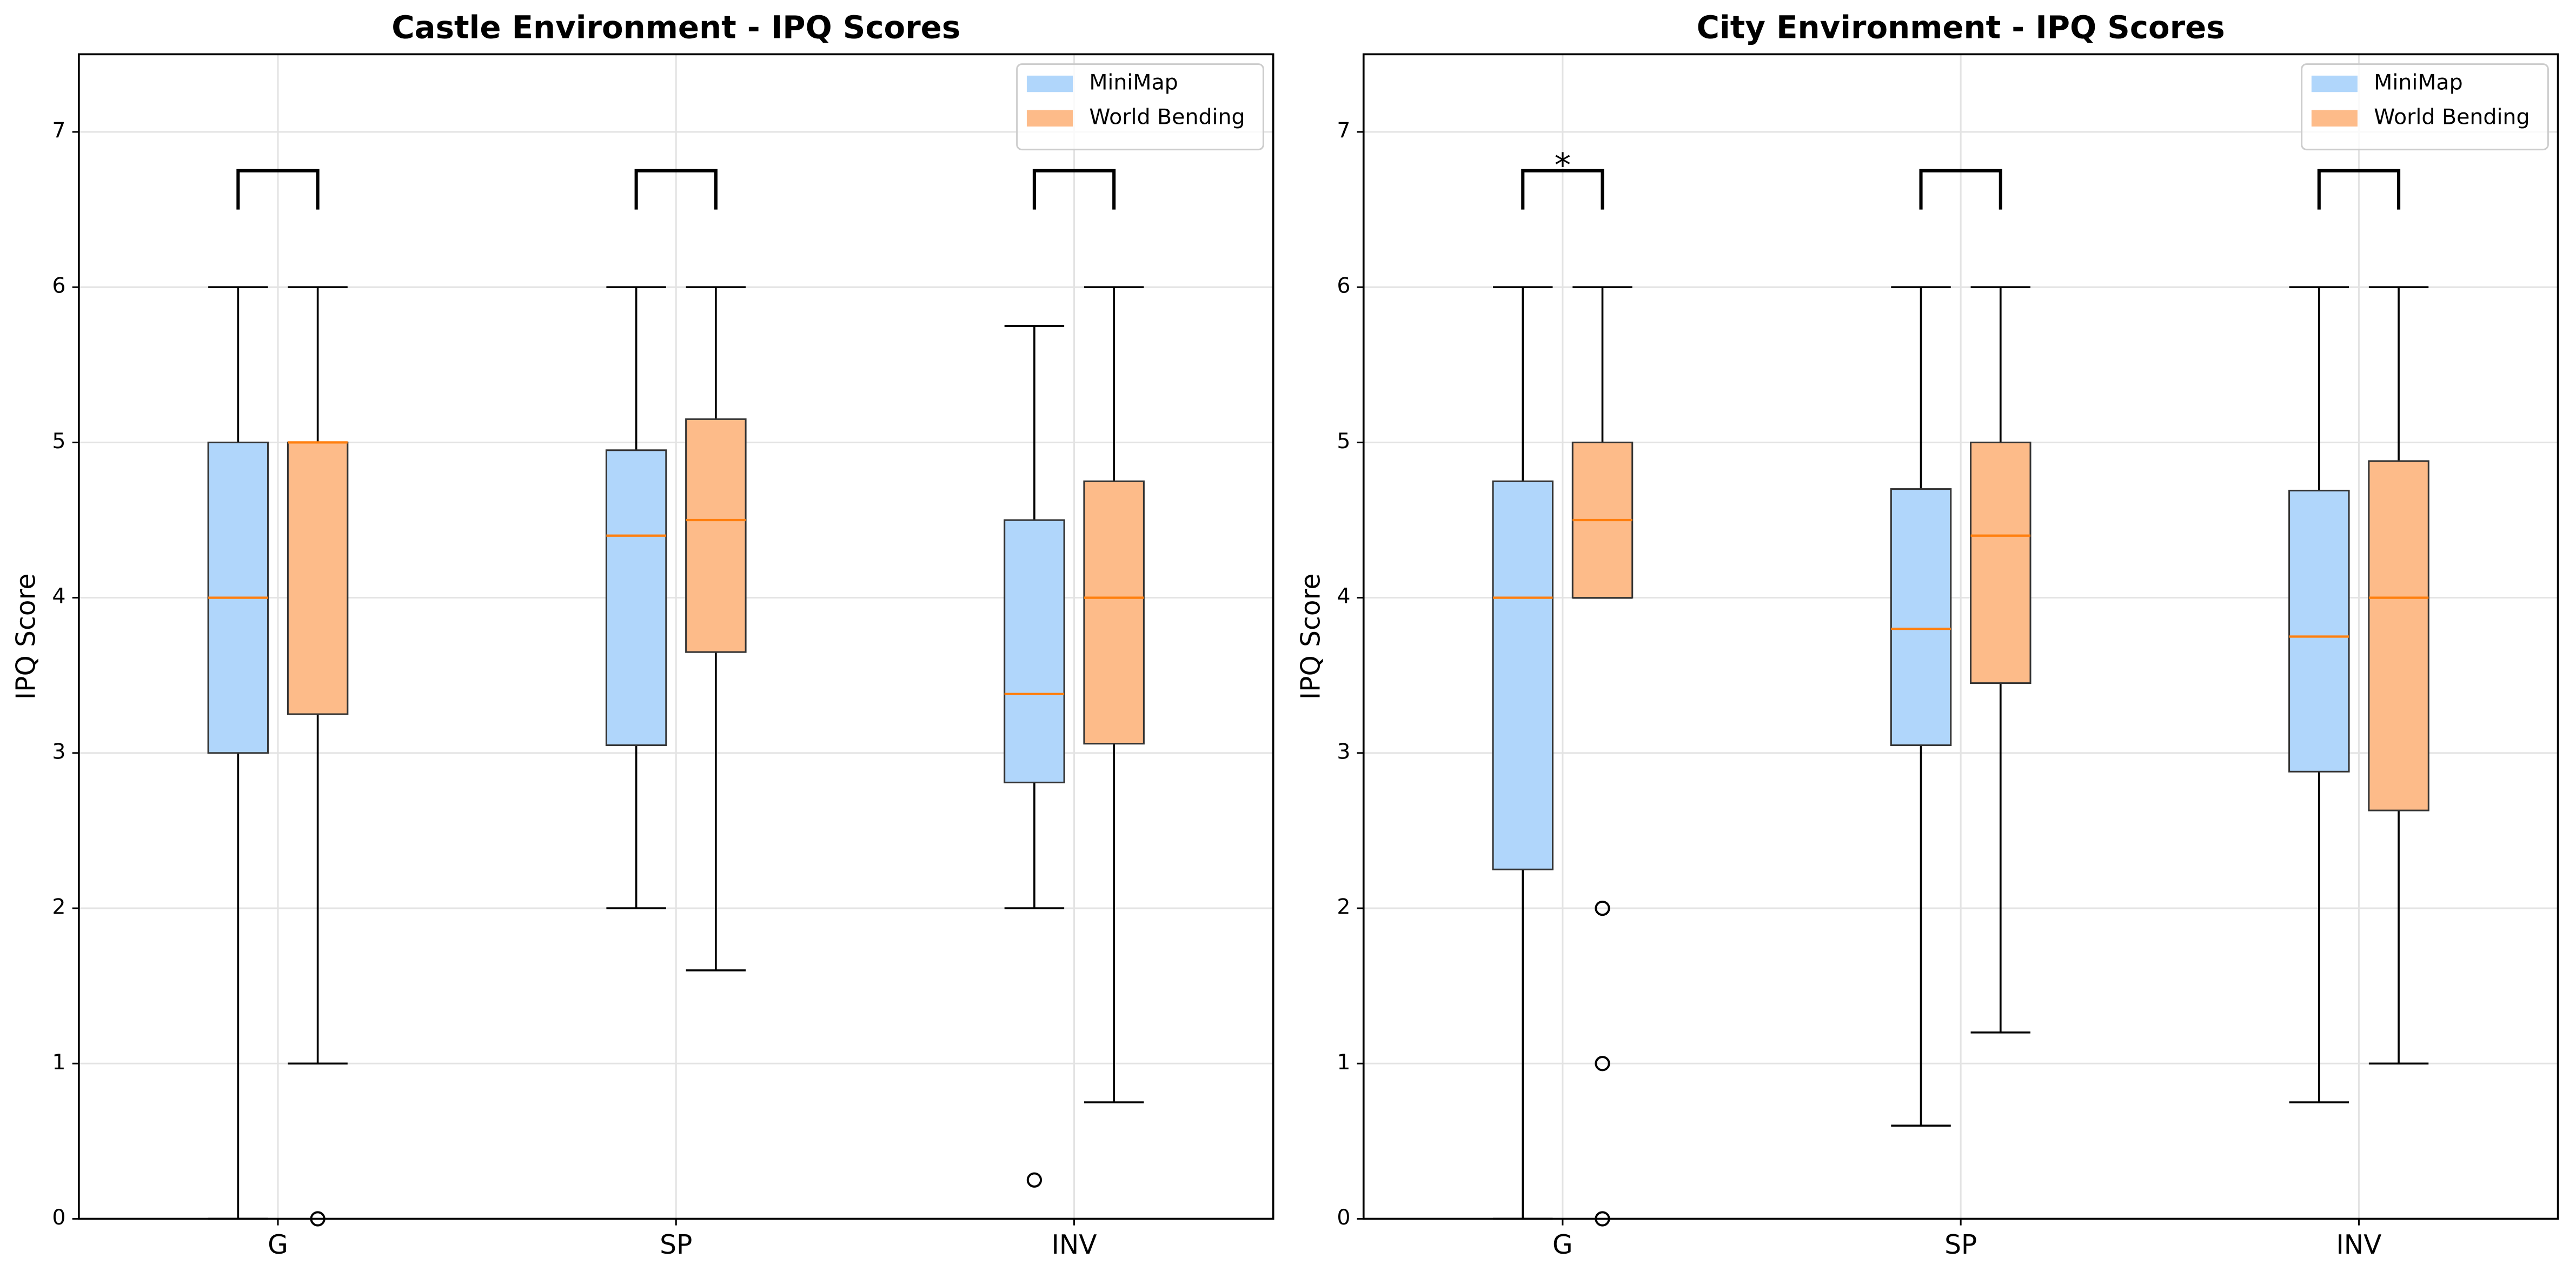 The width and height of the screenshot is (2576, 1278). Describe the element at coordinates (1563, 166) in the screenshot. I see `significance-label: *` at that location.